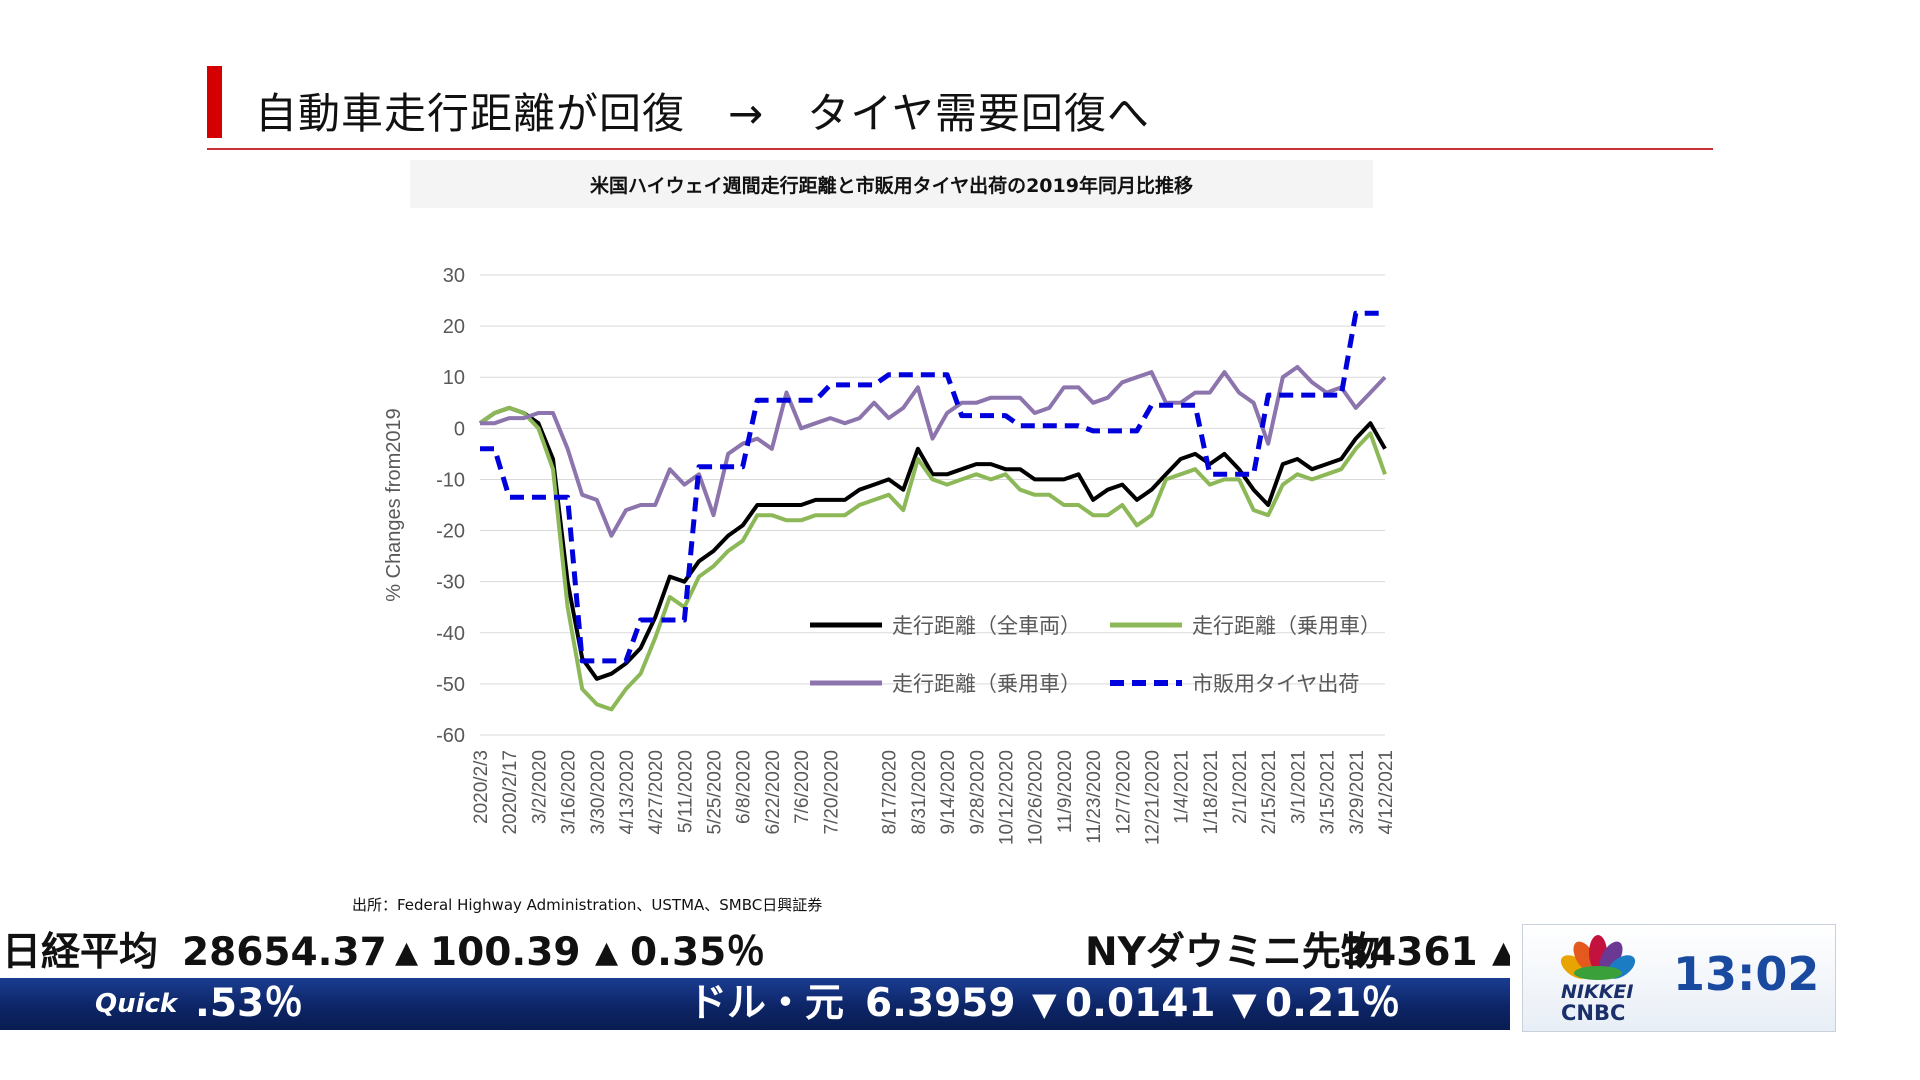 This screenshot has width=1920, height=1080. What do you see at coordinates (986, 684) in the screenshot?
I see `legend-label-3: 走行距離（乗用車）` at bounding box center [986, 684].